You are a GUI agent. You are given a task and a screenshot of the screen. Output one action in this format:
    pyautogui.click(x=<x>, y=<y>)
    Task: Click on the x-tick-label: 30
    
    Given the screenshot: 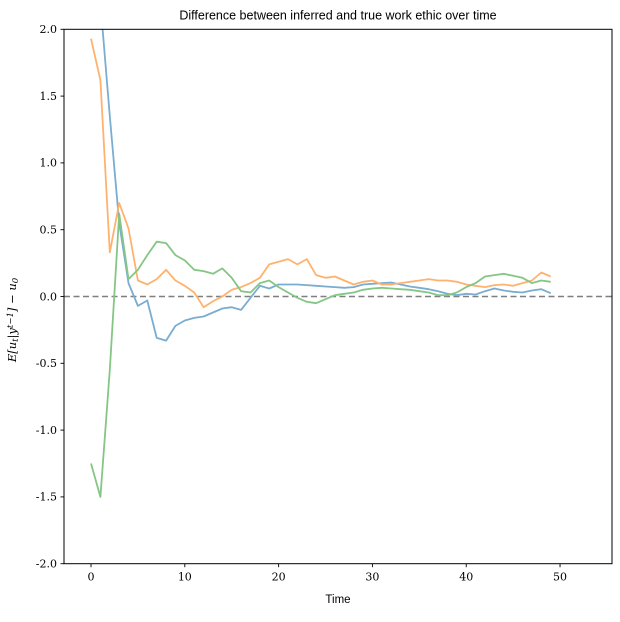 What is the action you would take?
    pyautogui.click(x=372, y=577)
    